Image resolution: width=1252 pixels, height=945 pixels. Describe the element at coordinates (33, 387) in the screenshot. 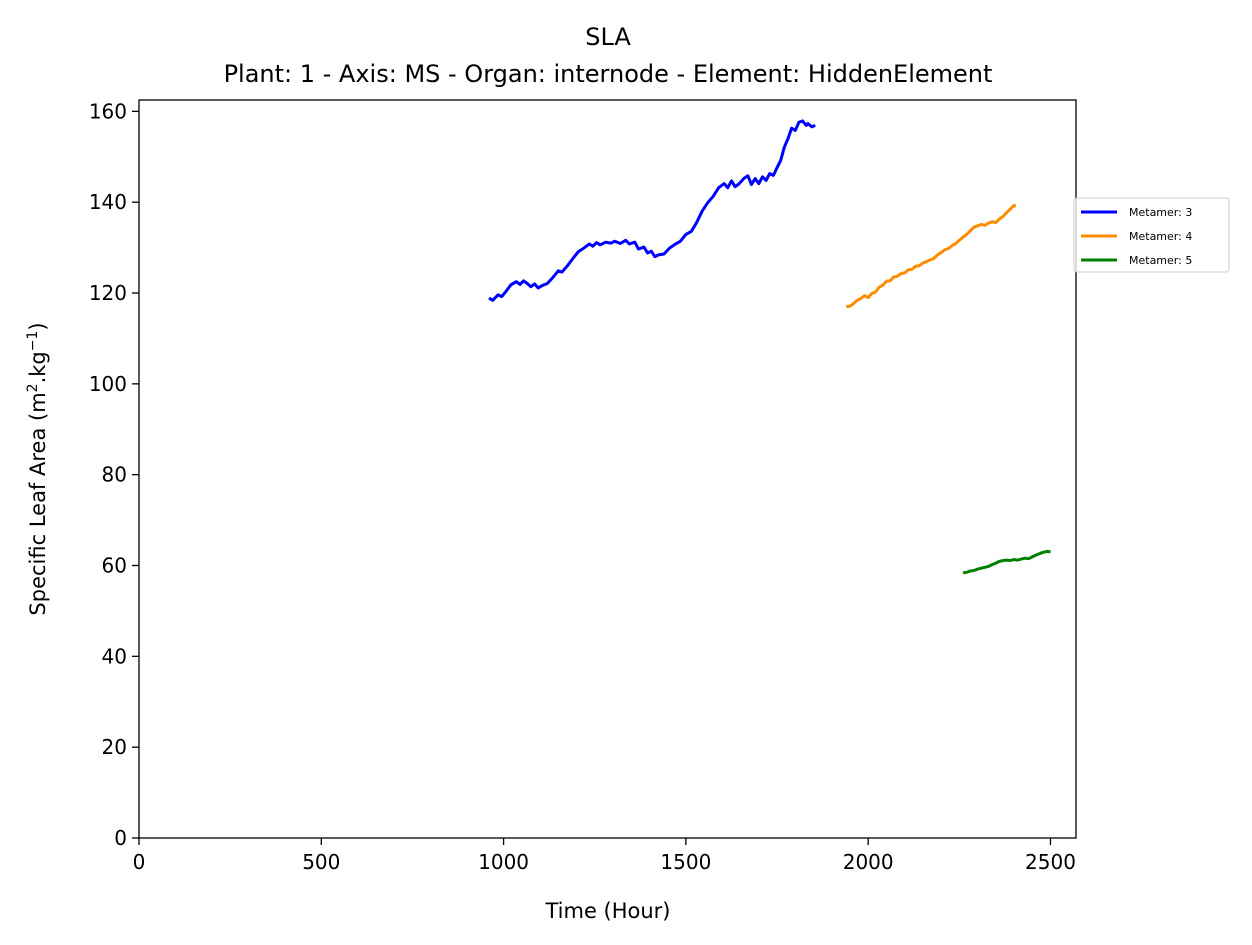

I see `y-axis-label-sup1: 2` at that location.